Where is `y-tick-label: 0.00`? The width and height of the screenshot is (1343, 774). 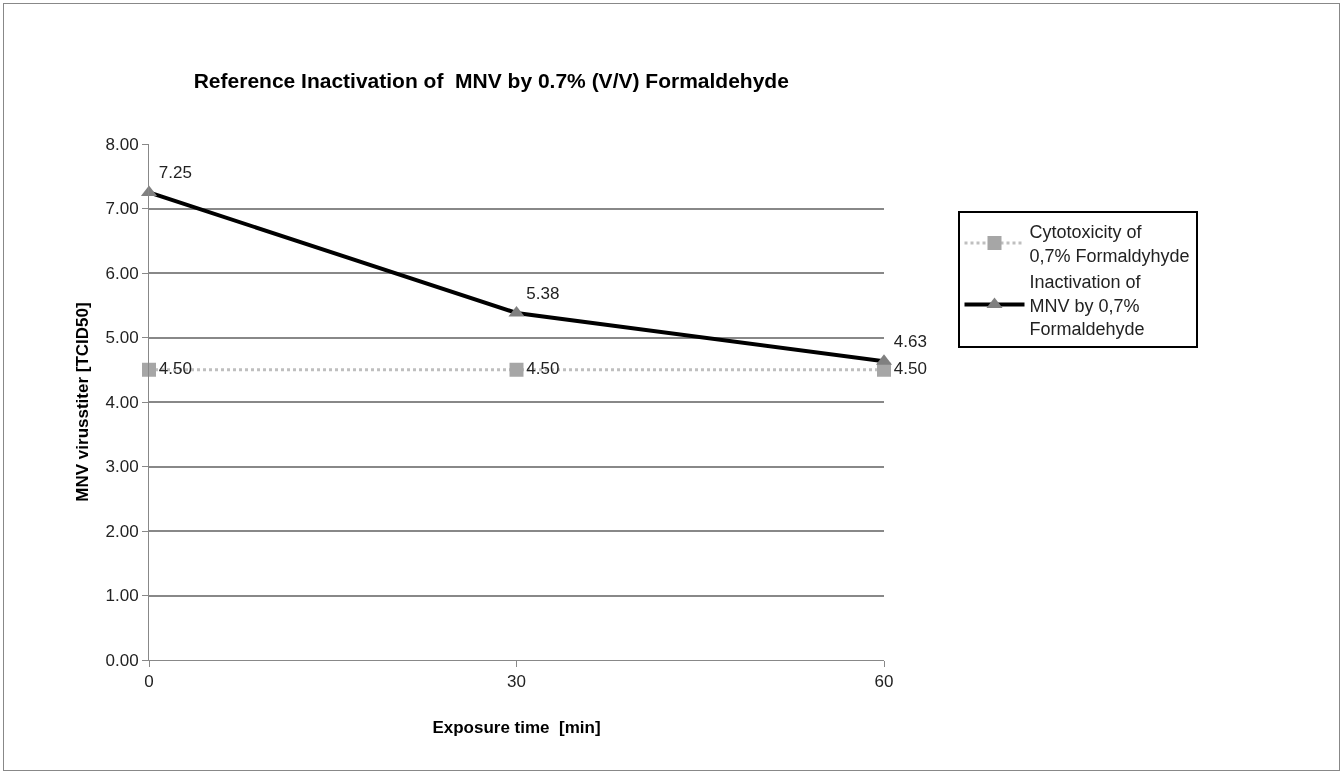
y-tick-label: 0.00 is located at coordinates (122, 660).